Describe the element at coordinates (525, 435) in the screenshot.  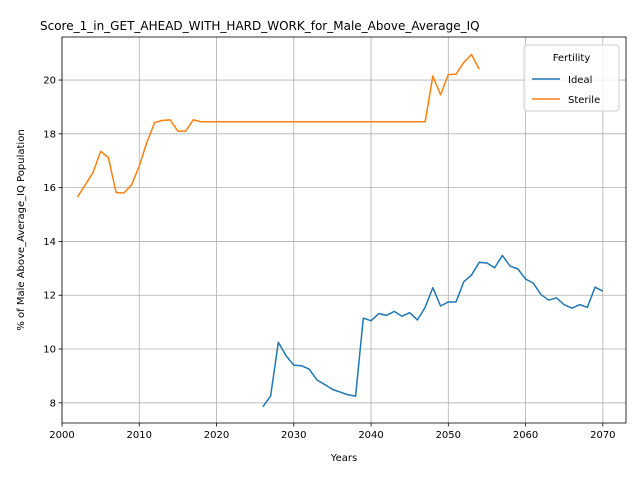
I see `x-tick-label: 2060` at that location.